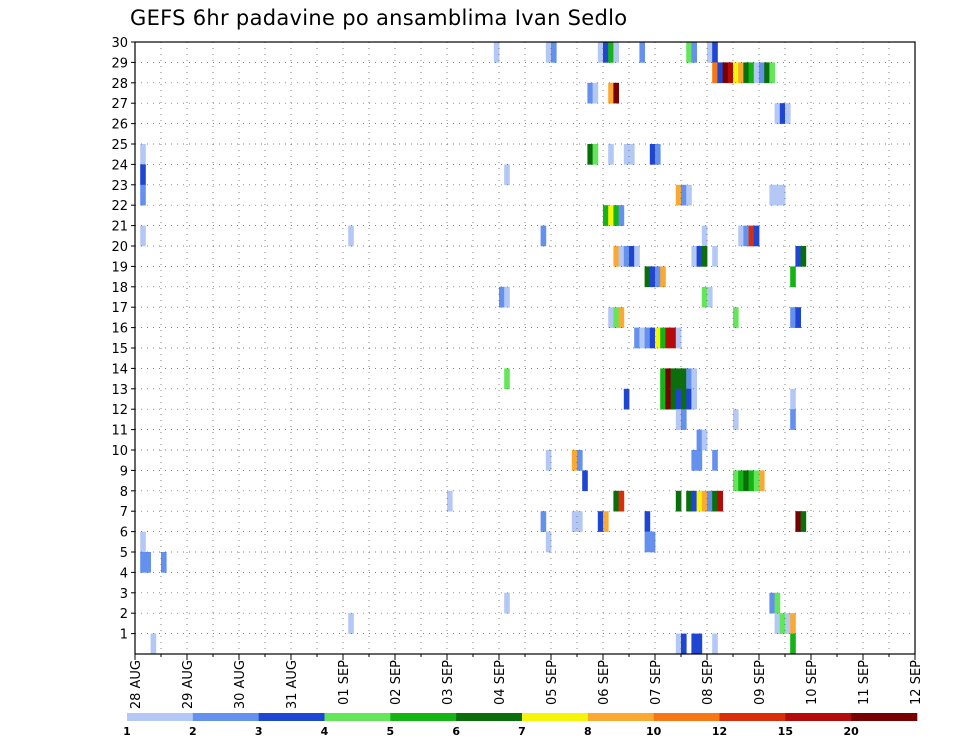 The height and width of the screenshot is (742, 960). What do you see at coordinates (119, 206) in the screenshot?
I see `y-tick-label: 22` at bounding box center [119, 206].